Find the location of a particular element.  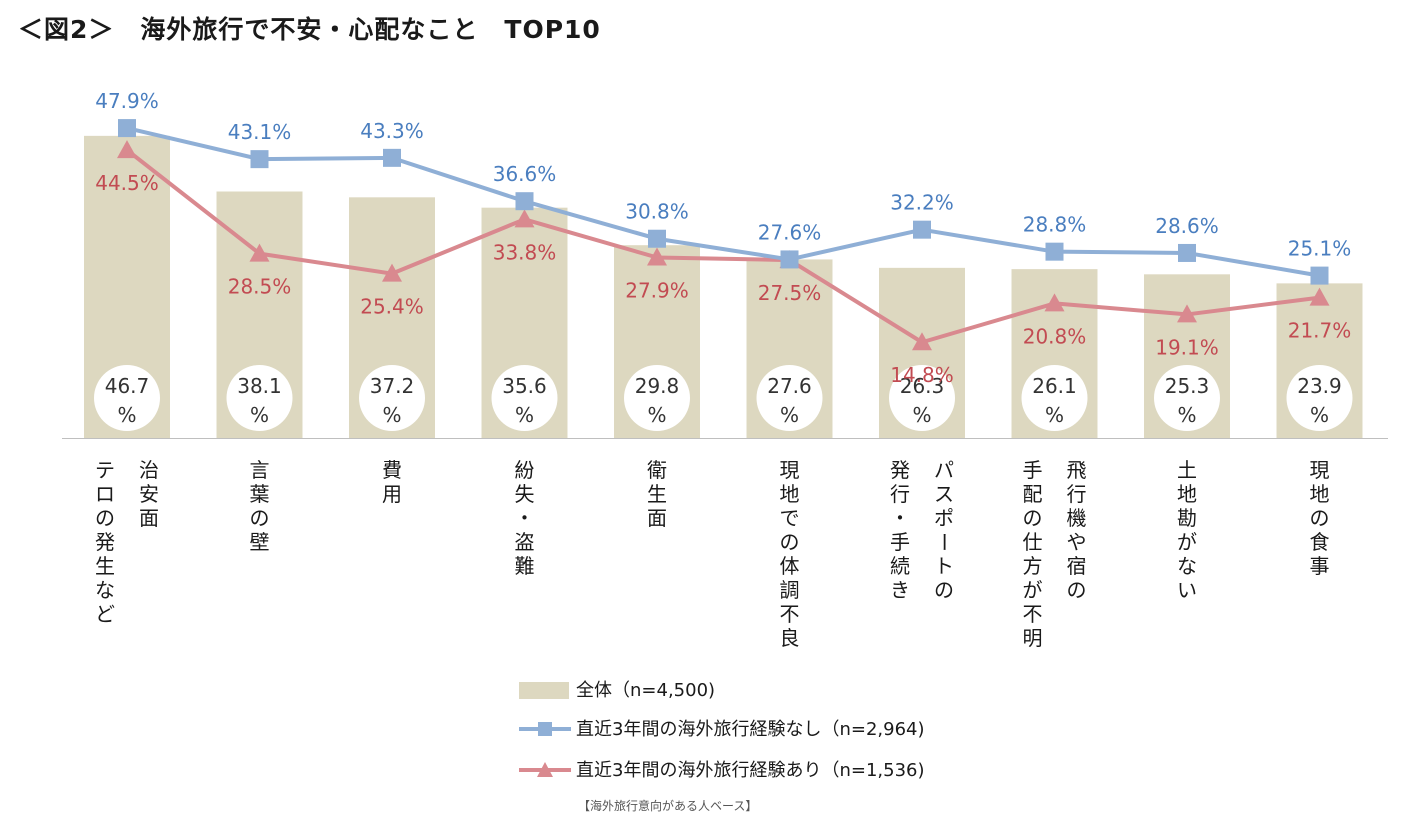

exp-value-label-2: 28.5% is located at coordinates (260, 287).